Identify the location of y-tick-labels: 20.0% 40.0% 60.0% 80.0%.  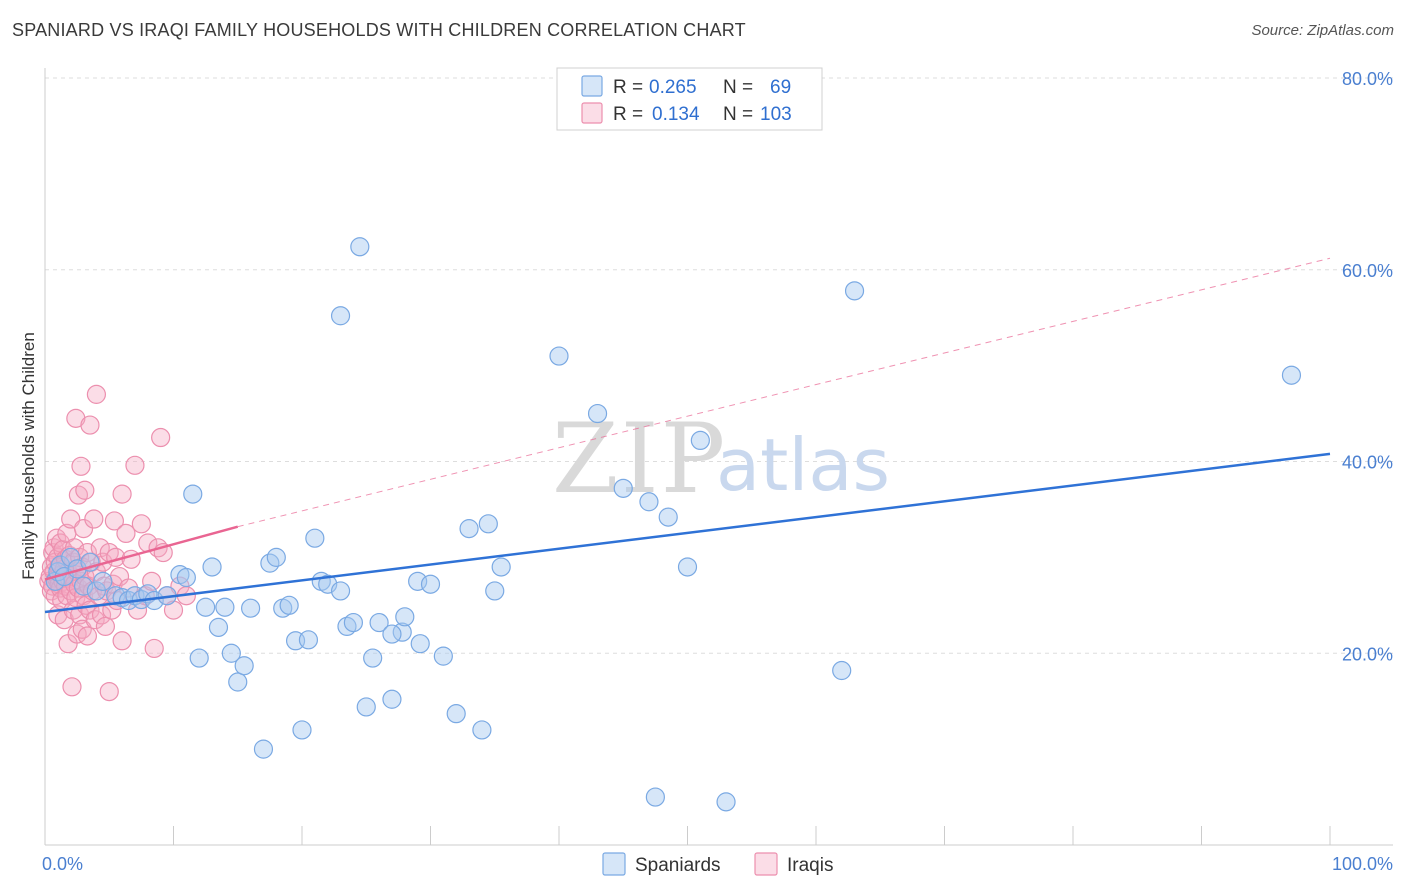
(1367, 366).